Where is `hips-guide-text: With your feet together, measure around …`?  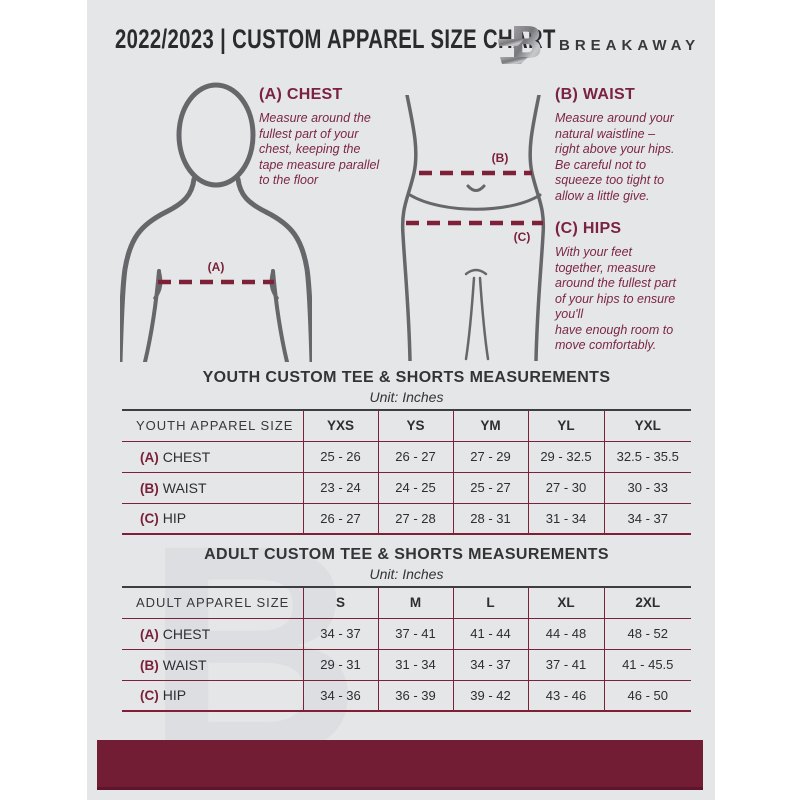 hips-guide-text: With your feet together, measure around … is located at coordinates (615, 298).